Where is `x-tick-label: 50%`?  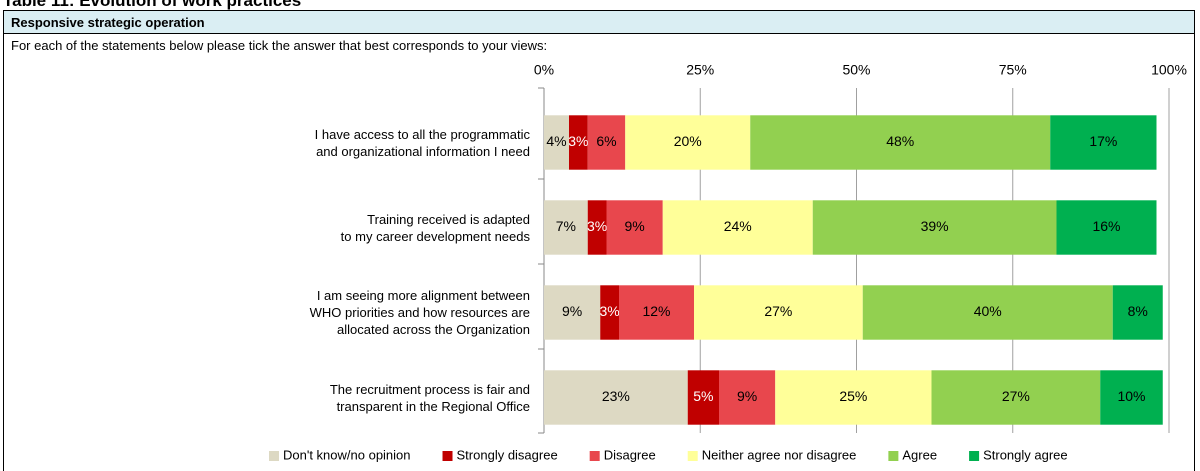 x-tick-label: 50% is located at coordinates (856, 70).